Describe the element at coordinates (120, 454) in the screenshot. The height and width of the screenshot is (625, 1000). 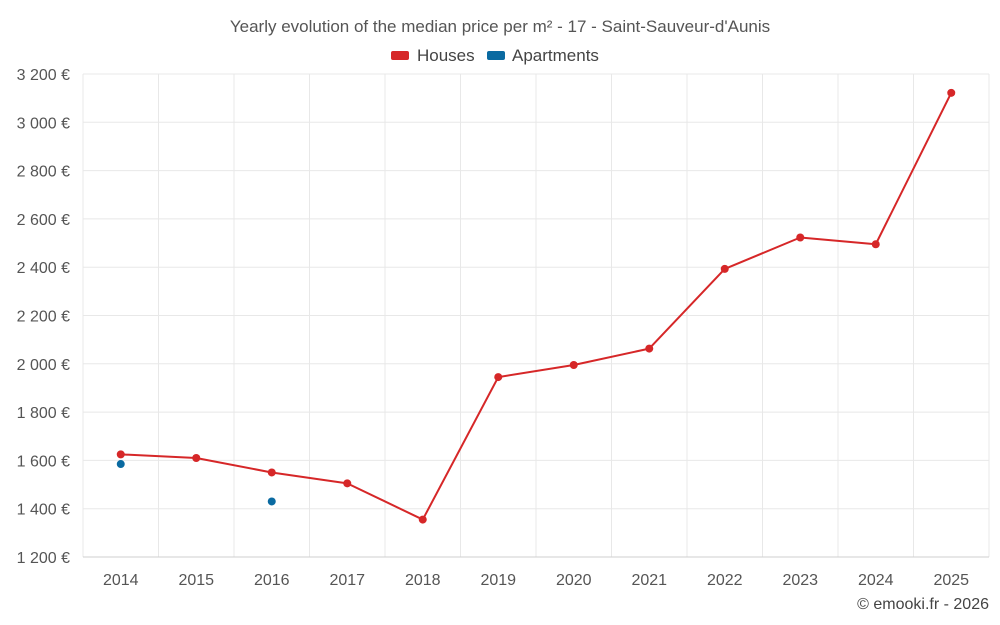
I see `point-houses-2014` at that location.